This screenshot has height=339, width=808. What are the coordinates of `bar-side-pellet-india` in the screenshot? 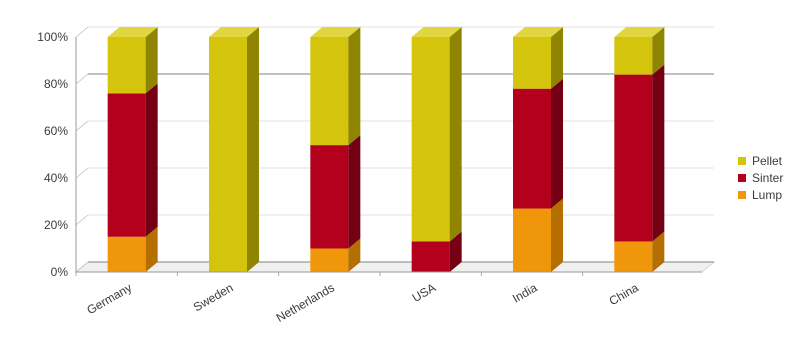 It's located at (557, 58).